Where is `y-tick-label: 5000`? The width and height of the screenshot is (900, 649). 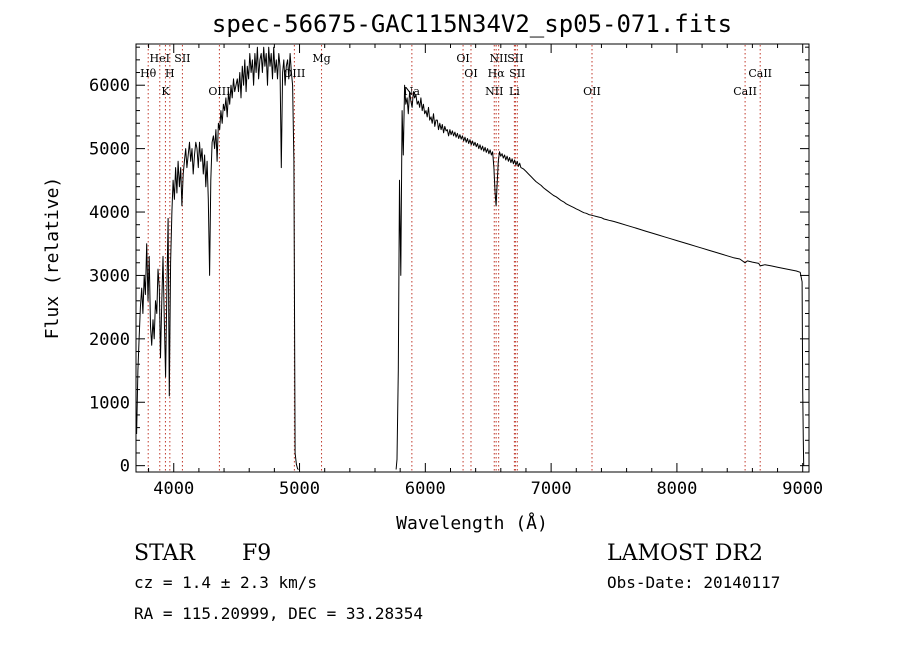 y-tick-label: 5000 is located at coordinates (109, 150).